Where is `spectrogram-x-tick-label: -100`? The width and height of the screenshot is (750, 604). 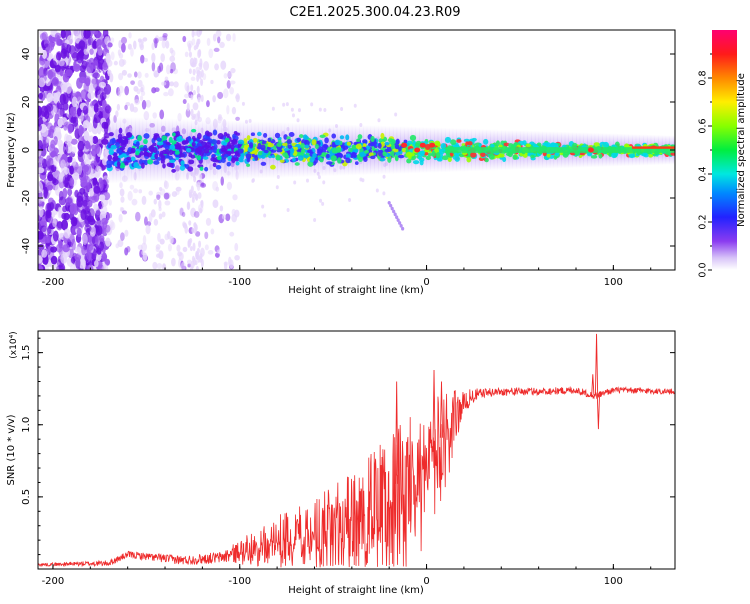
spectrogram-x-tick-label: -100 is located at coordinates (239, 282).